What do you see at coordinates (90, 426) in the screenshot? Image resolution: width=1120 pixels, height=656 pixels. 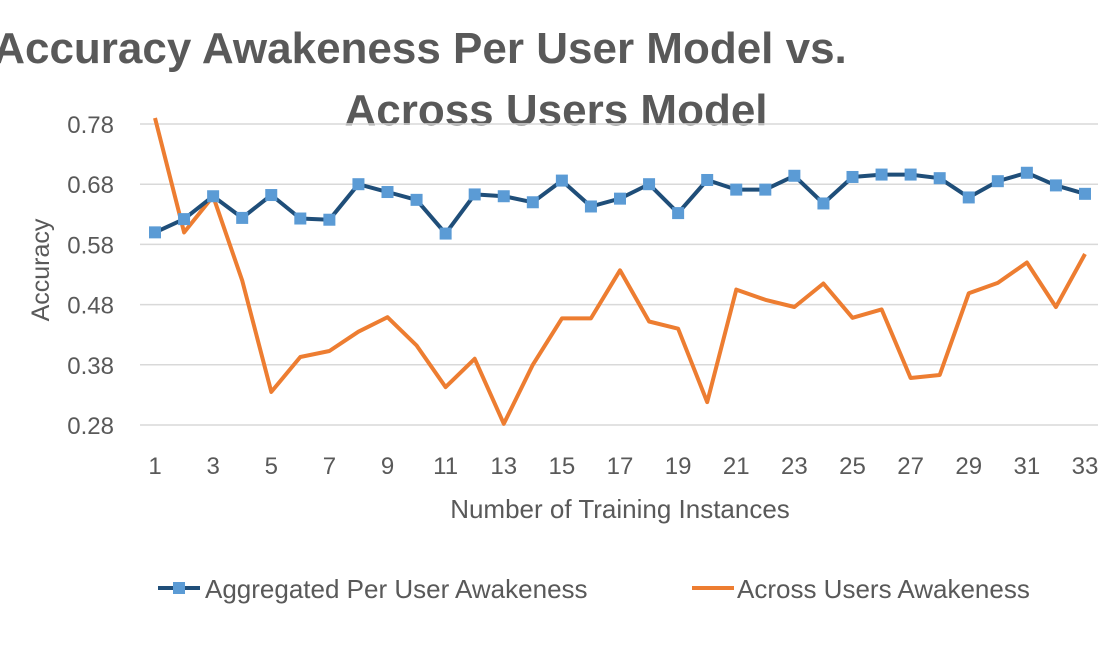 I see `y-tick-label: 0.28` at bounding box center [90, 426].